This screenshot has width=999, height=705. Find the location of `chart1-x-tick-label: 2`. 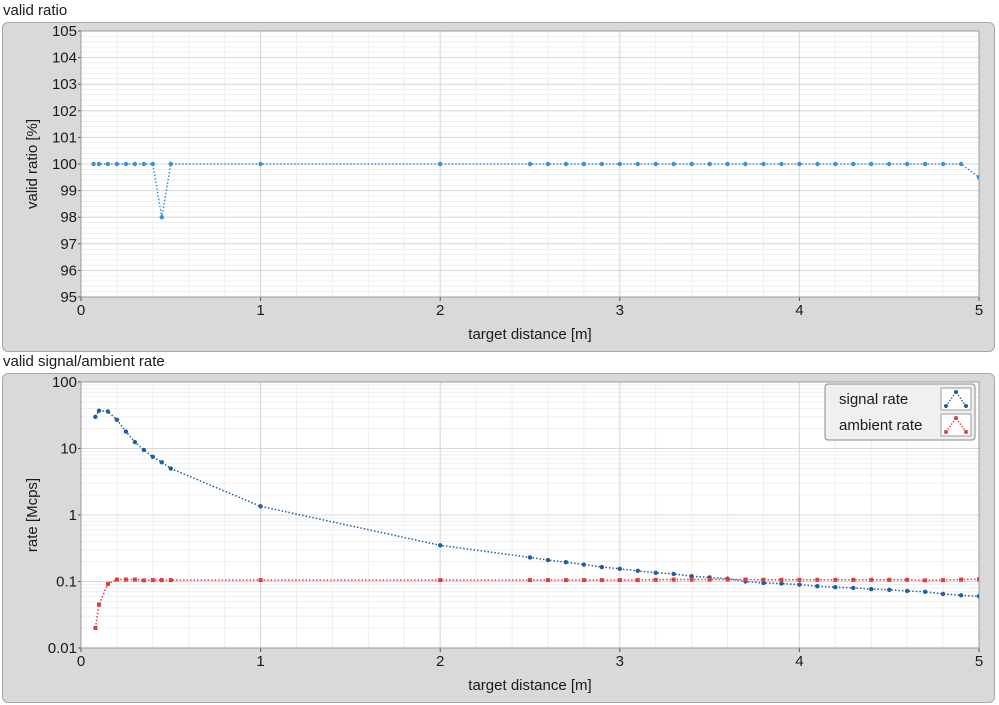

chart1-x-tick-label: 2 is located at coordinates (440, 310).